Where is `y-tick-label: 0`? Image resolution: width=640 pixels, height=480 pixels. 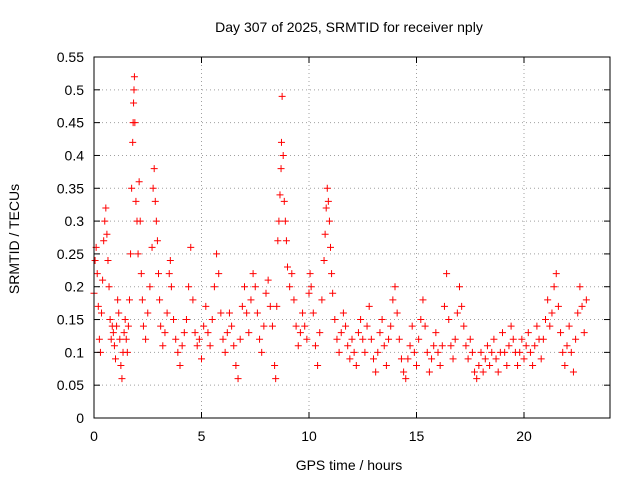 y-tick-label: 0 is located at coordinates (80, 418).